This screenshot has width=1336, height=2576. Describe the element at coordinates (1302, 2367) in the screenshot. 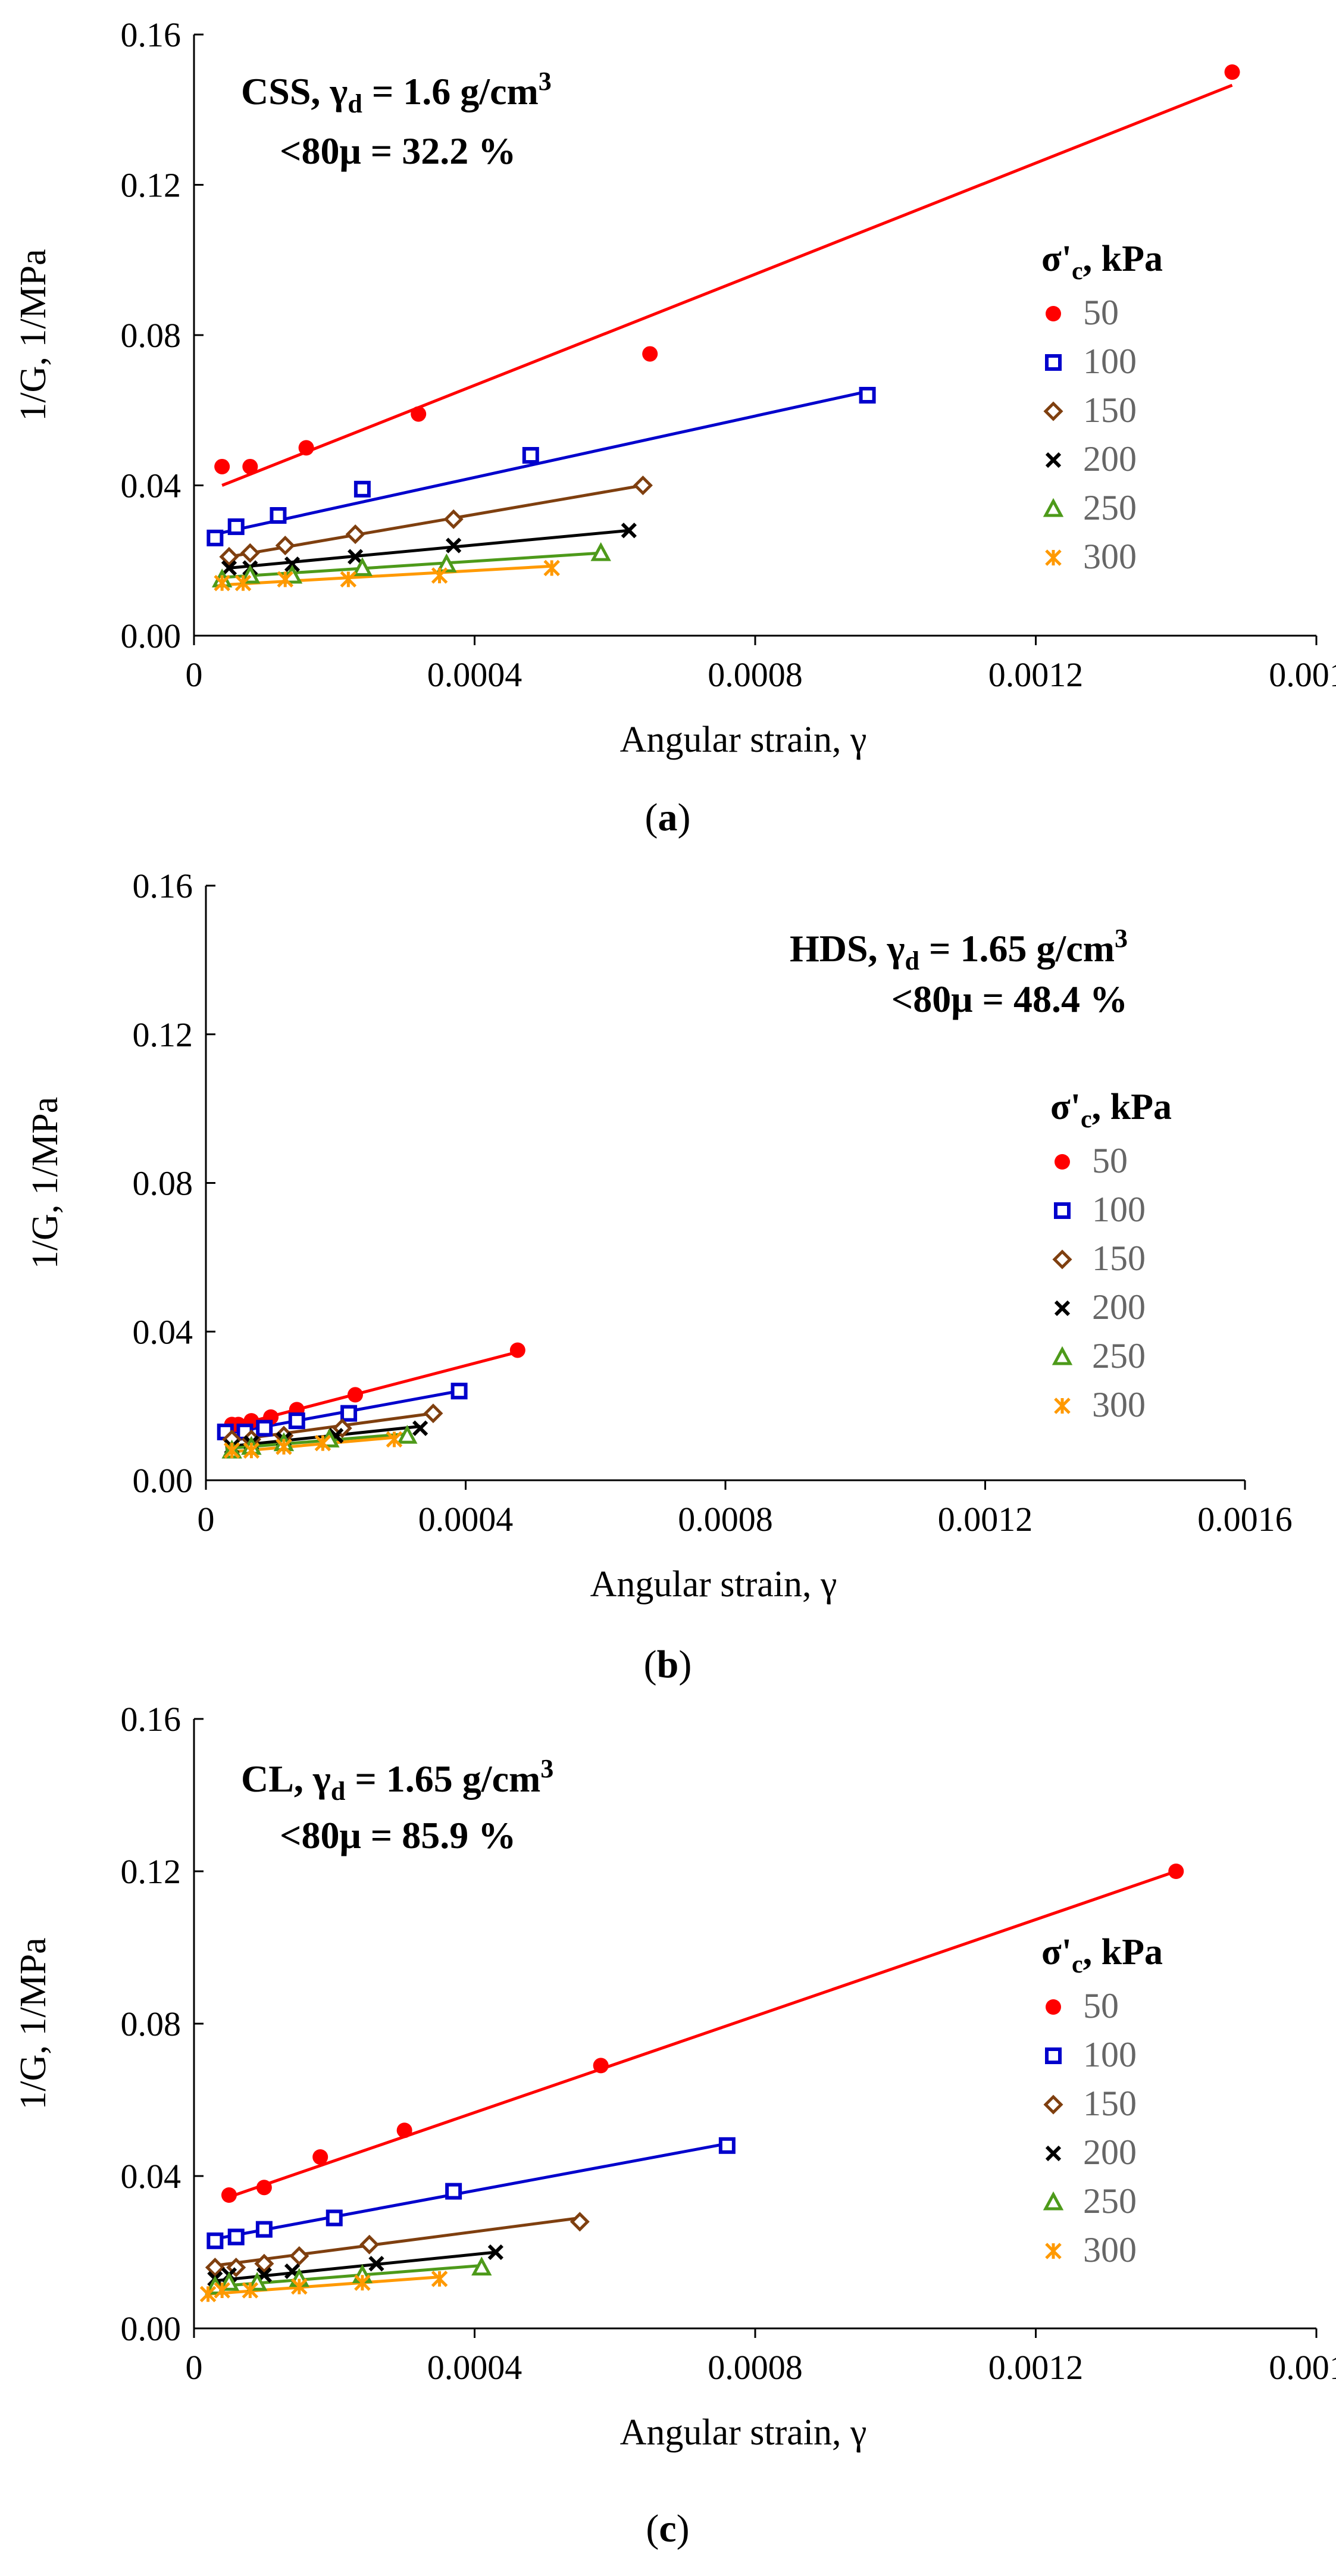

I see `x-tick-label: 0.0016` at that location.